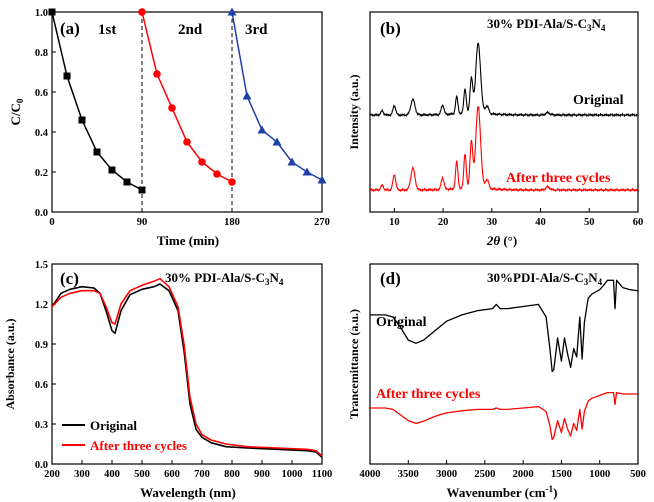  I want to click on chart-title-b-sub2: 4, so click(603, 28).